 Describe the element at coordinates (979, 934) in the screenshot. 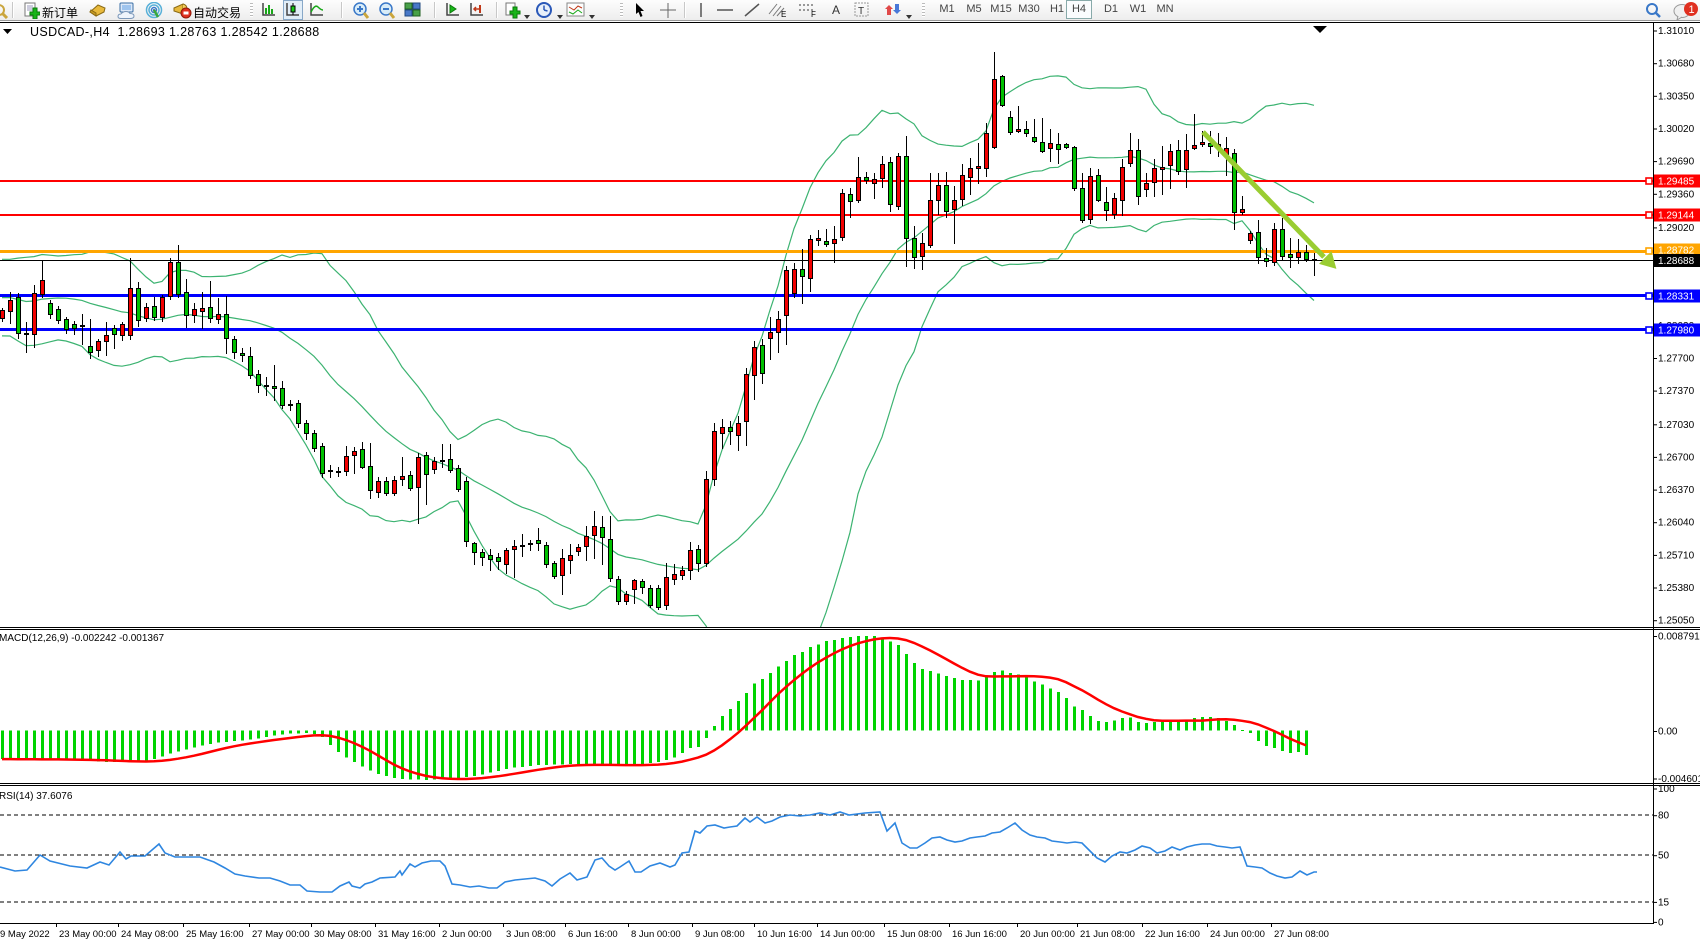

I see `svg-text: 16 Jun 16:00` at that location.